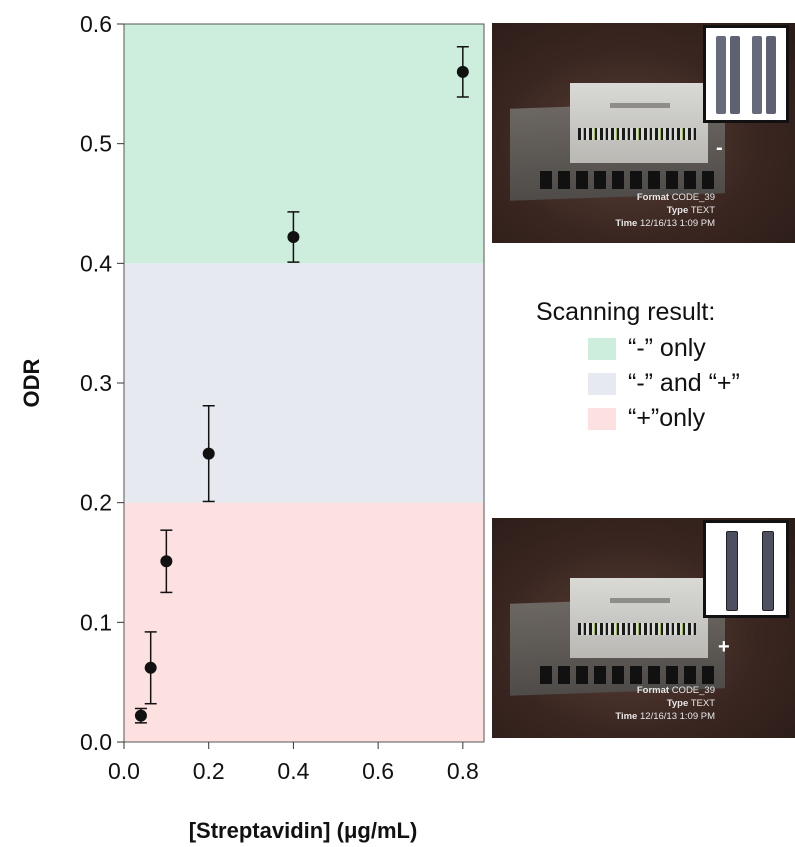 Image resolution: width=795 pixels, height=847 pixels. What do you see at coordinates (96, 383) in the screenshot?
I see `y-tick-label: 0.3` at bounding box center [96, 383].